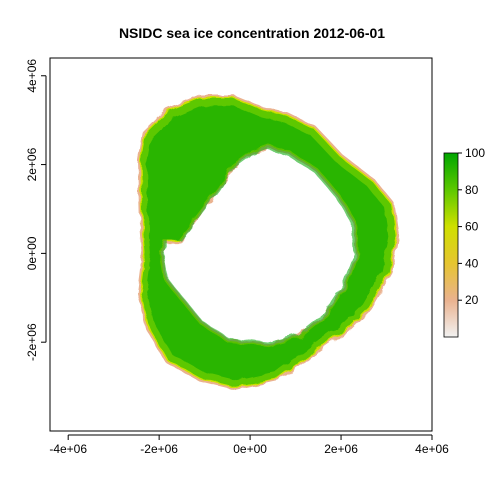  Describe the element at coordinates (32, 253) in the screenshot. I see `y-tick-label: 0e+00` at that location.